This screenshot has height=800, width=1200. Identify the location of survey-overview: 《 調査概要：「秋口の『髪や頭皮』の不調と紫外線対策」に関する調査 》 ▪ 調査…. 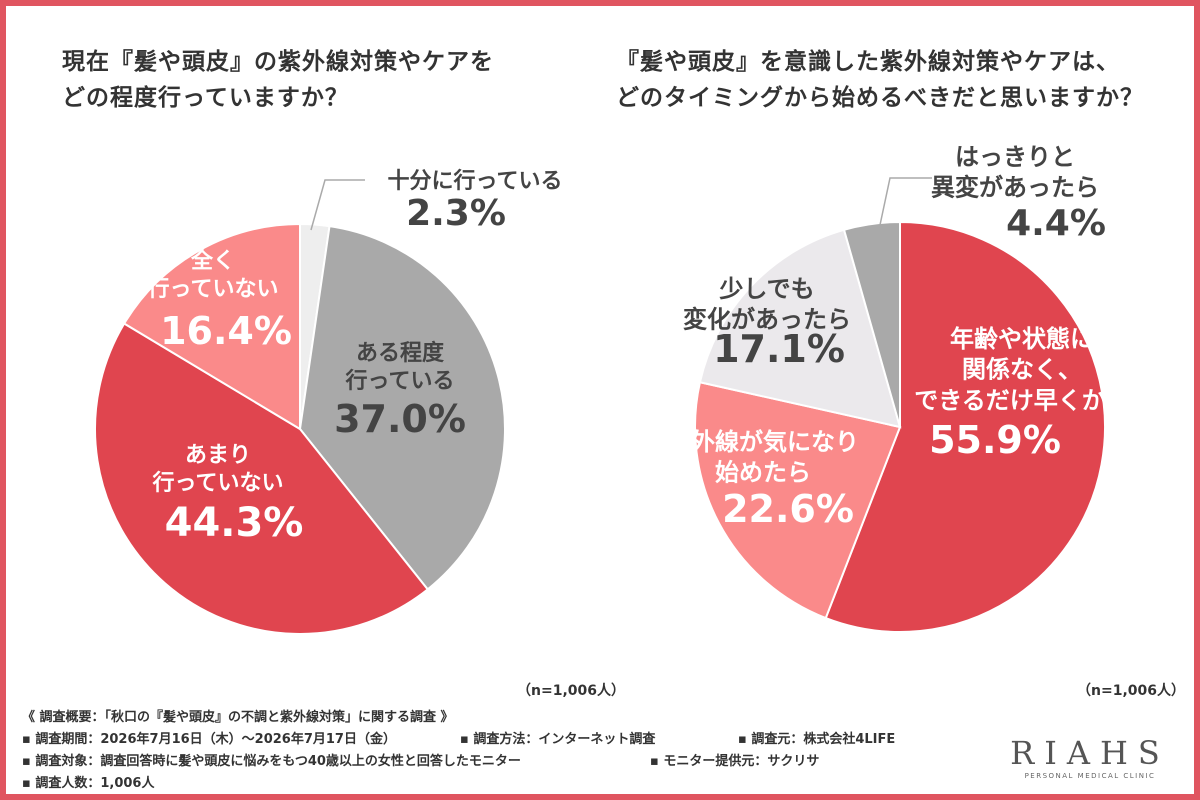
(502, 751).